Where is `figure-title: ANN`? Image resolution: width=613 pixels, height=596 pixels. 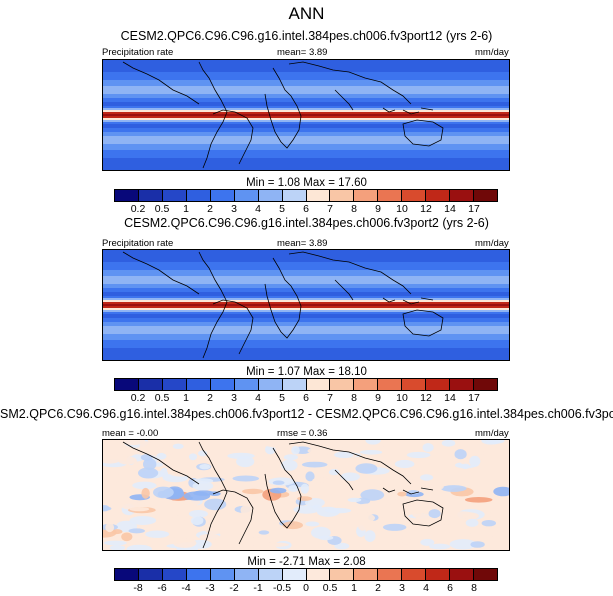
figure-title: ANN is located at coordinates (306, 13).